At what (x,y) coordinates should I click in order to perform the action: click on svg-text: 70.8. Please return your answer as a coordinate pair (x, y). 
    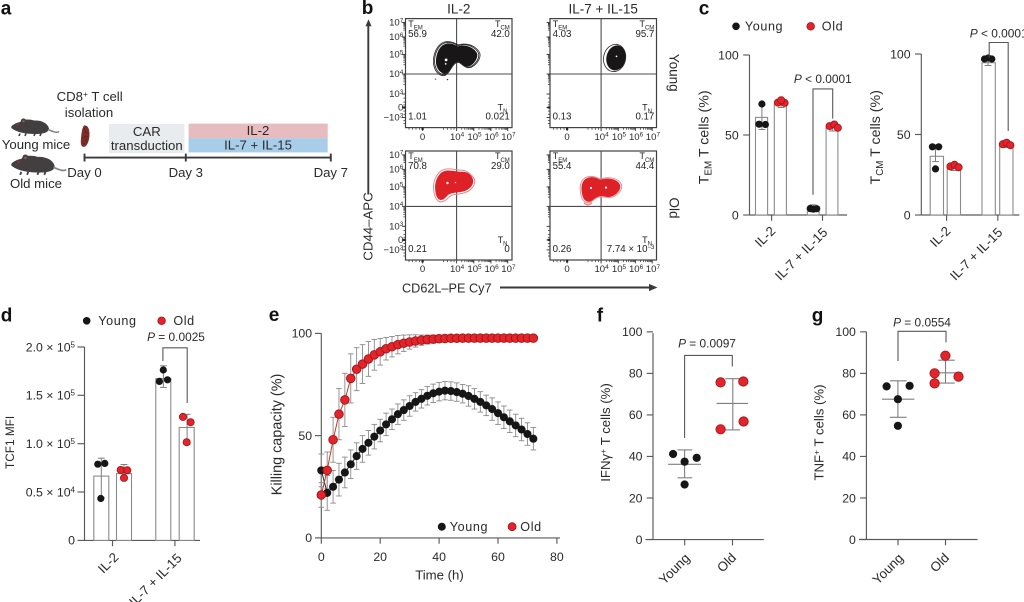
    Looking at the image, I should click on (417, 166).